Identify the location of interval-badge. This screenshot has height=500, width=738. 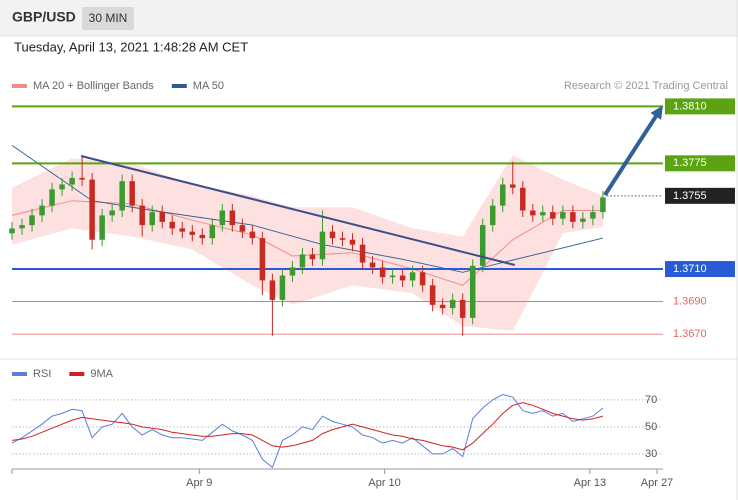
(108, 18).